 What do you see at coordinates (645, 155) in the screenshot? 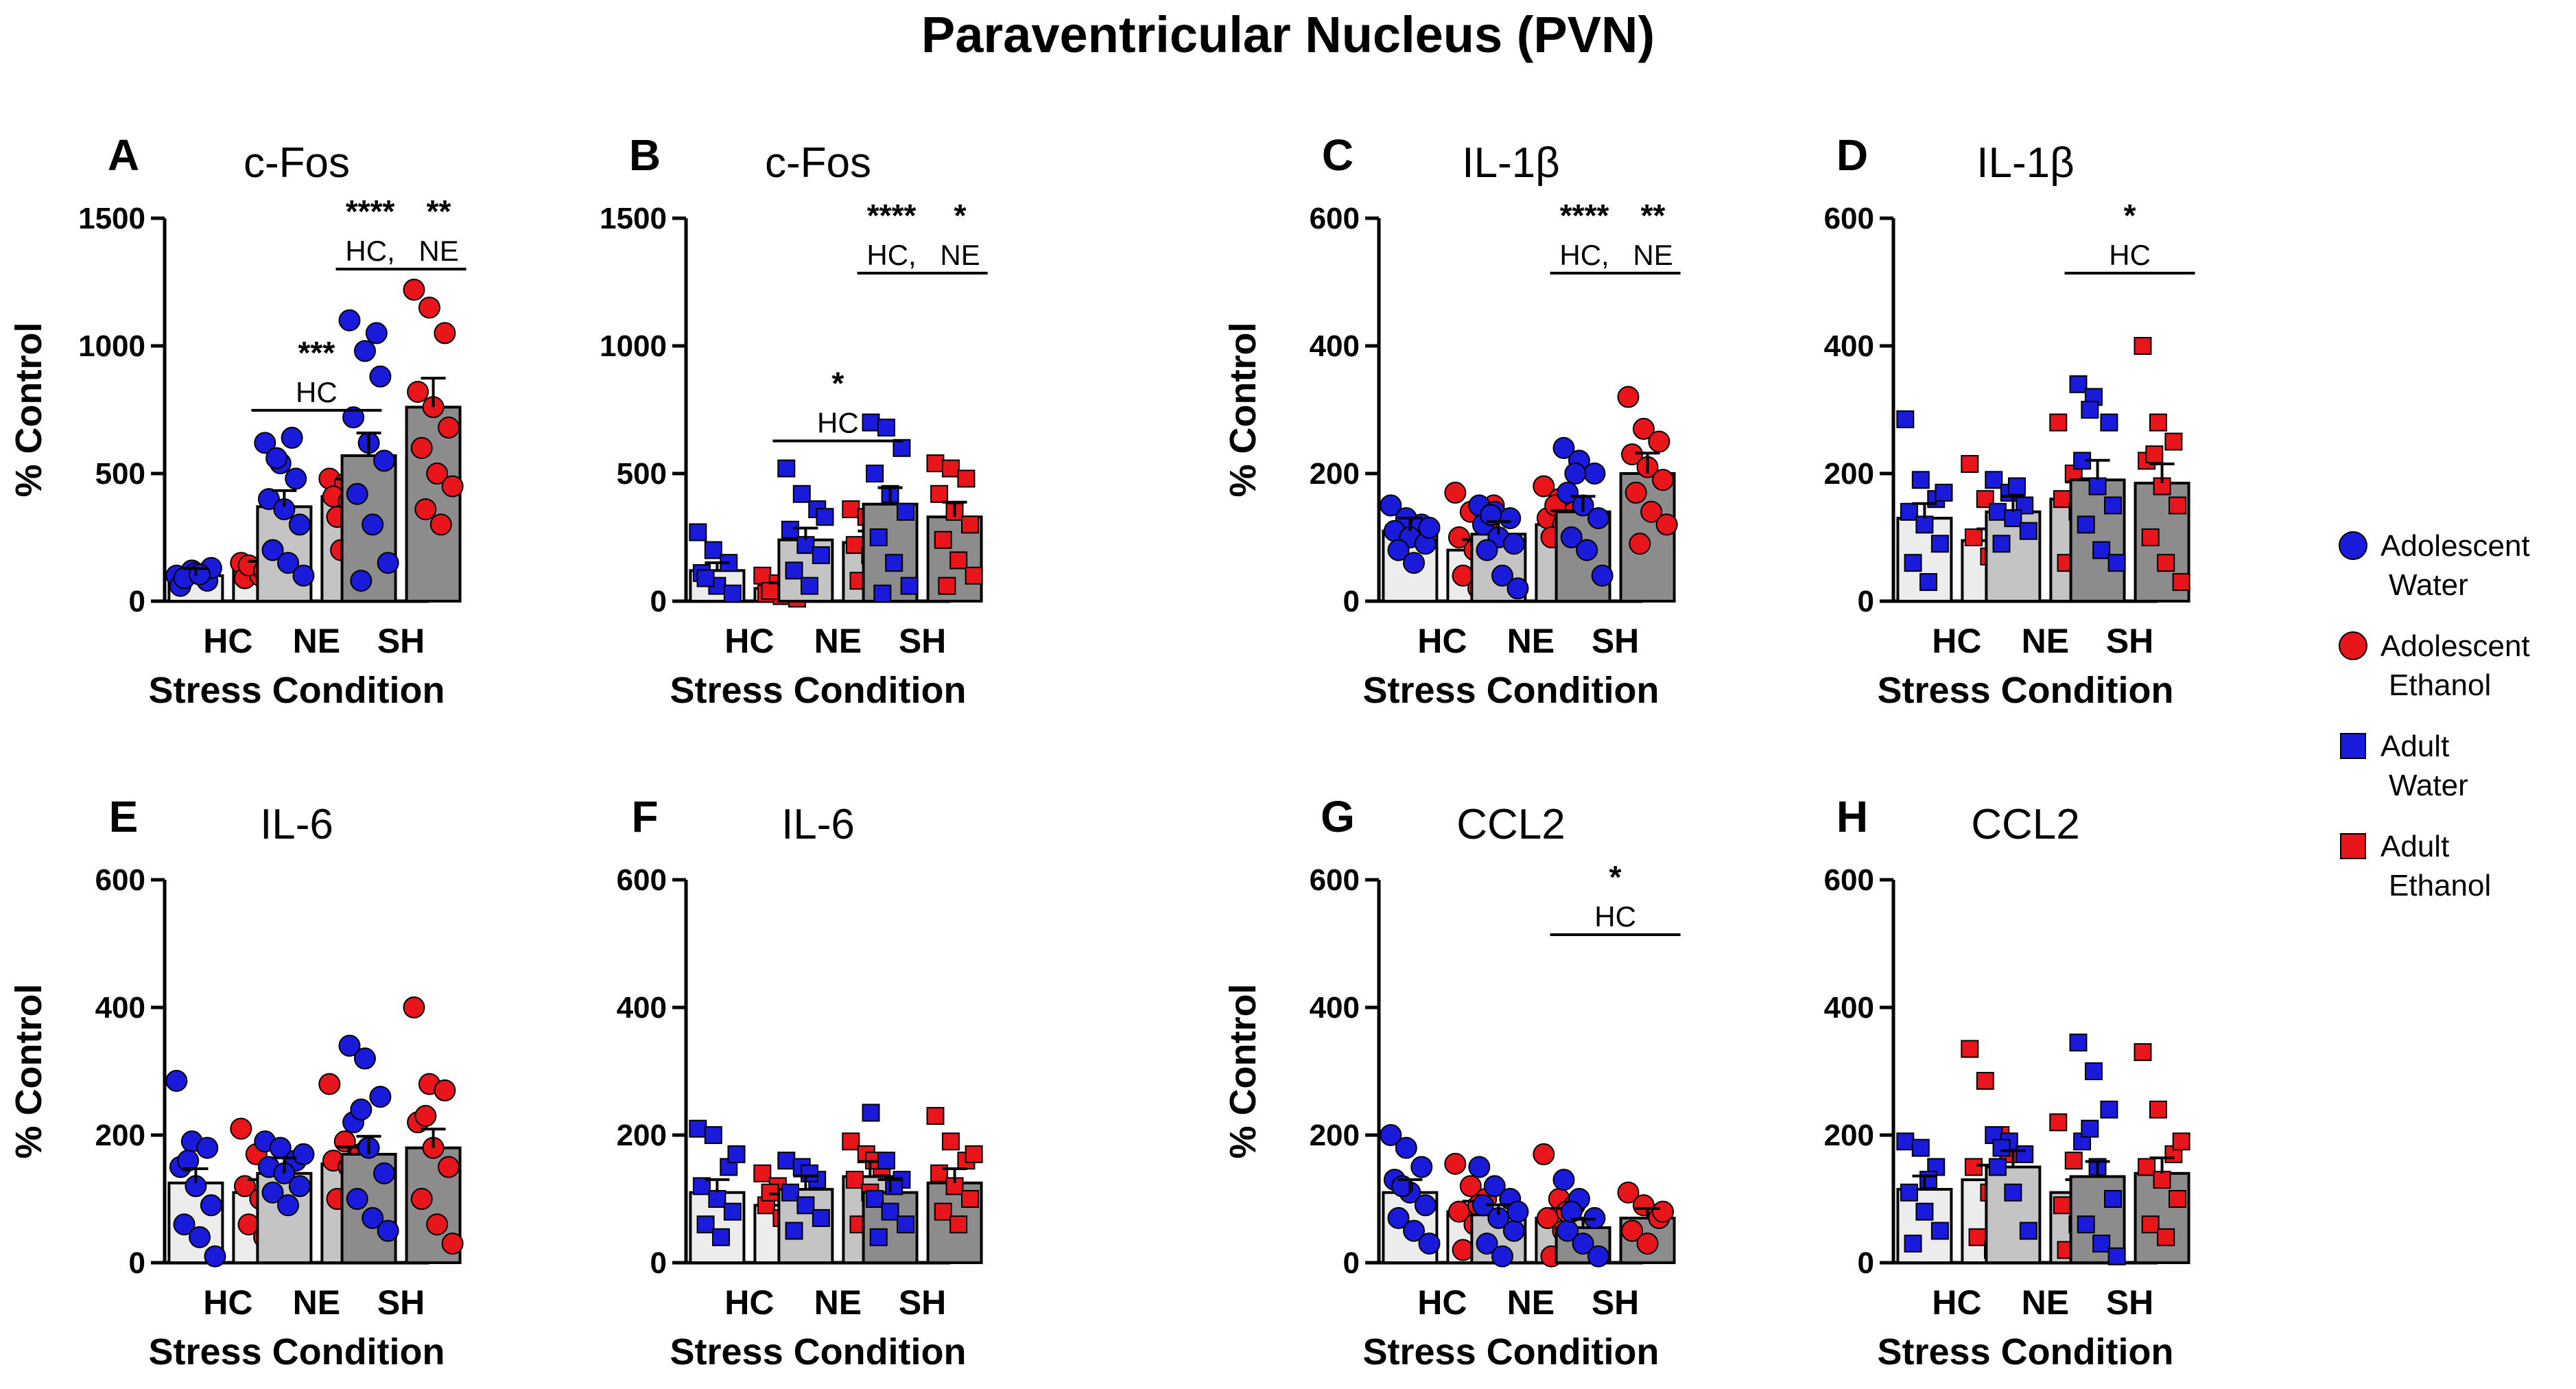
I see `panel-letter: B` at bounding box center [645, 155].